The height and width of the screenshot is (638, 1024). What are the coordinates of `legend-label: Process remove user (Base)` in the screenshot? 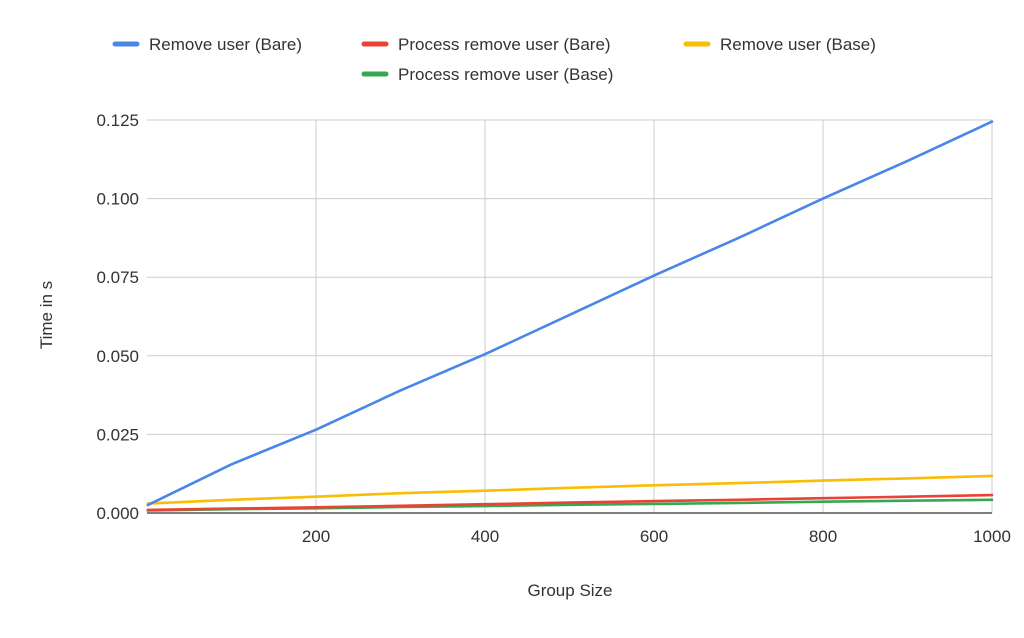 It's located at (505, 74).